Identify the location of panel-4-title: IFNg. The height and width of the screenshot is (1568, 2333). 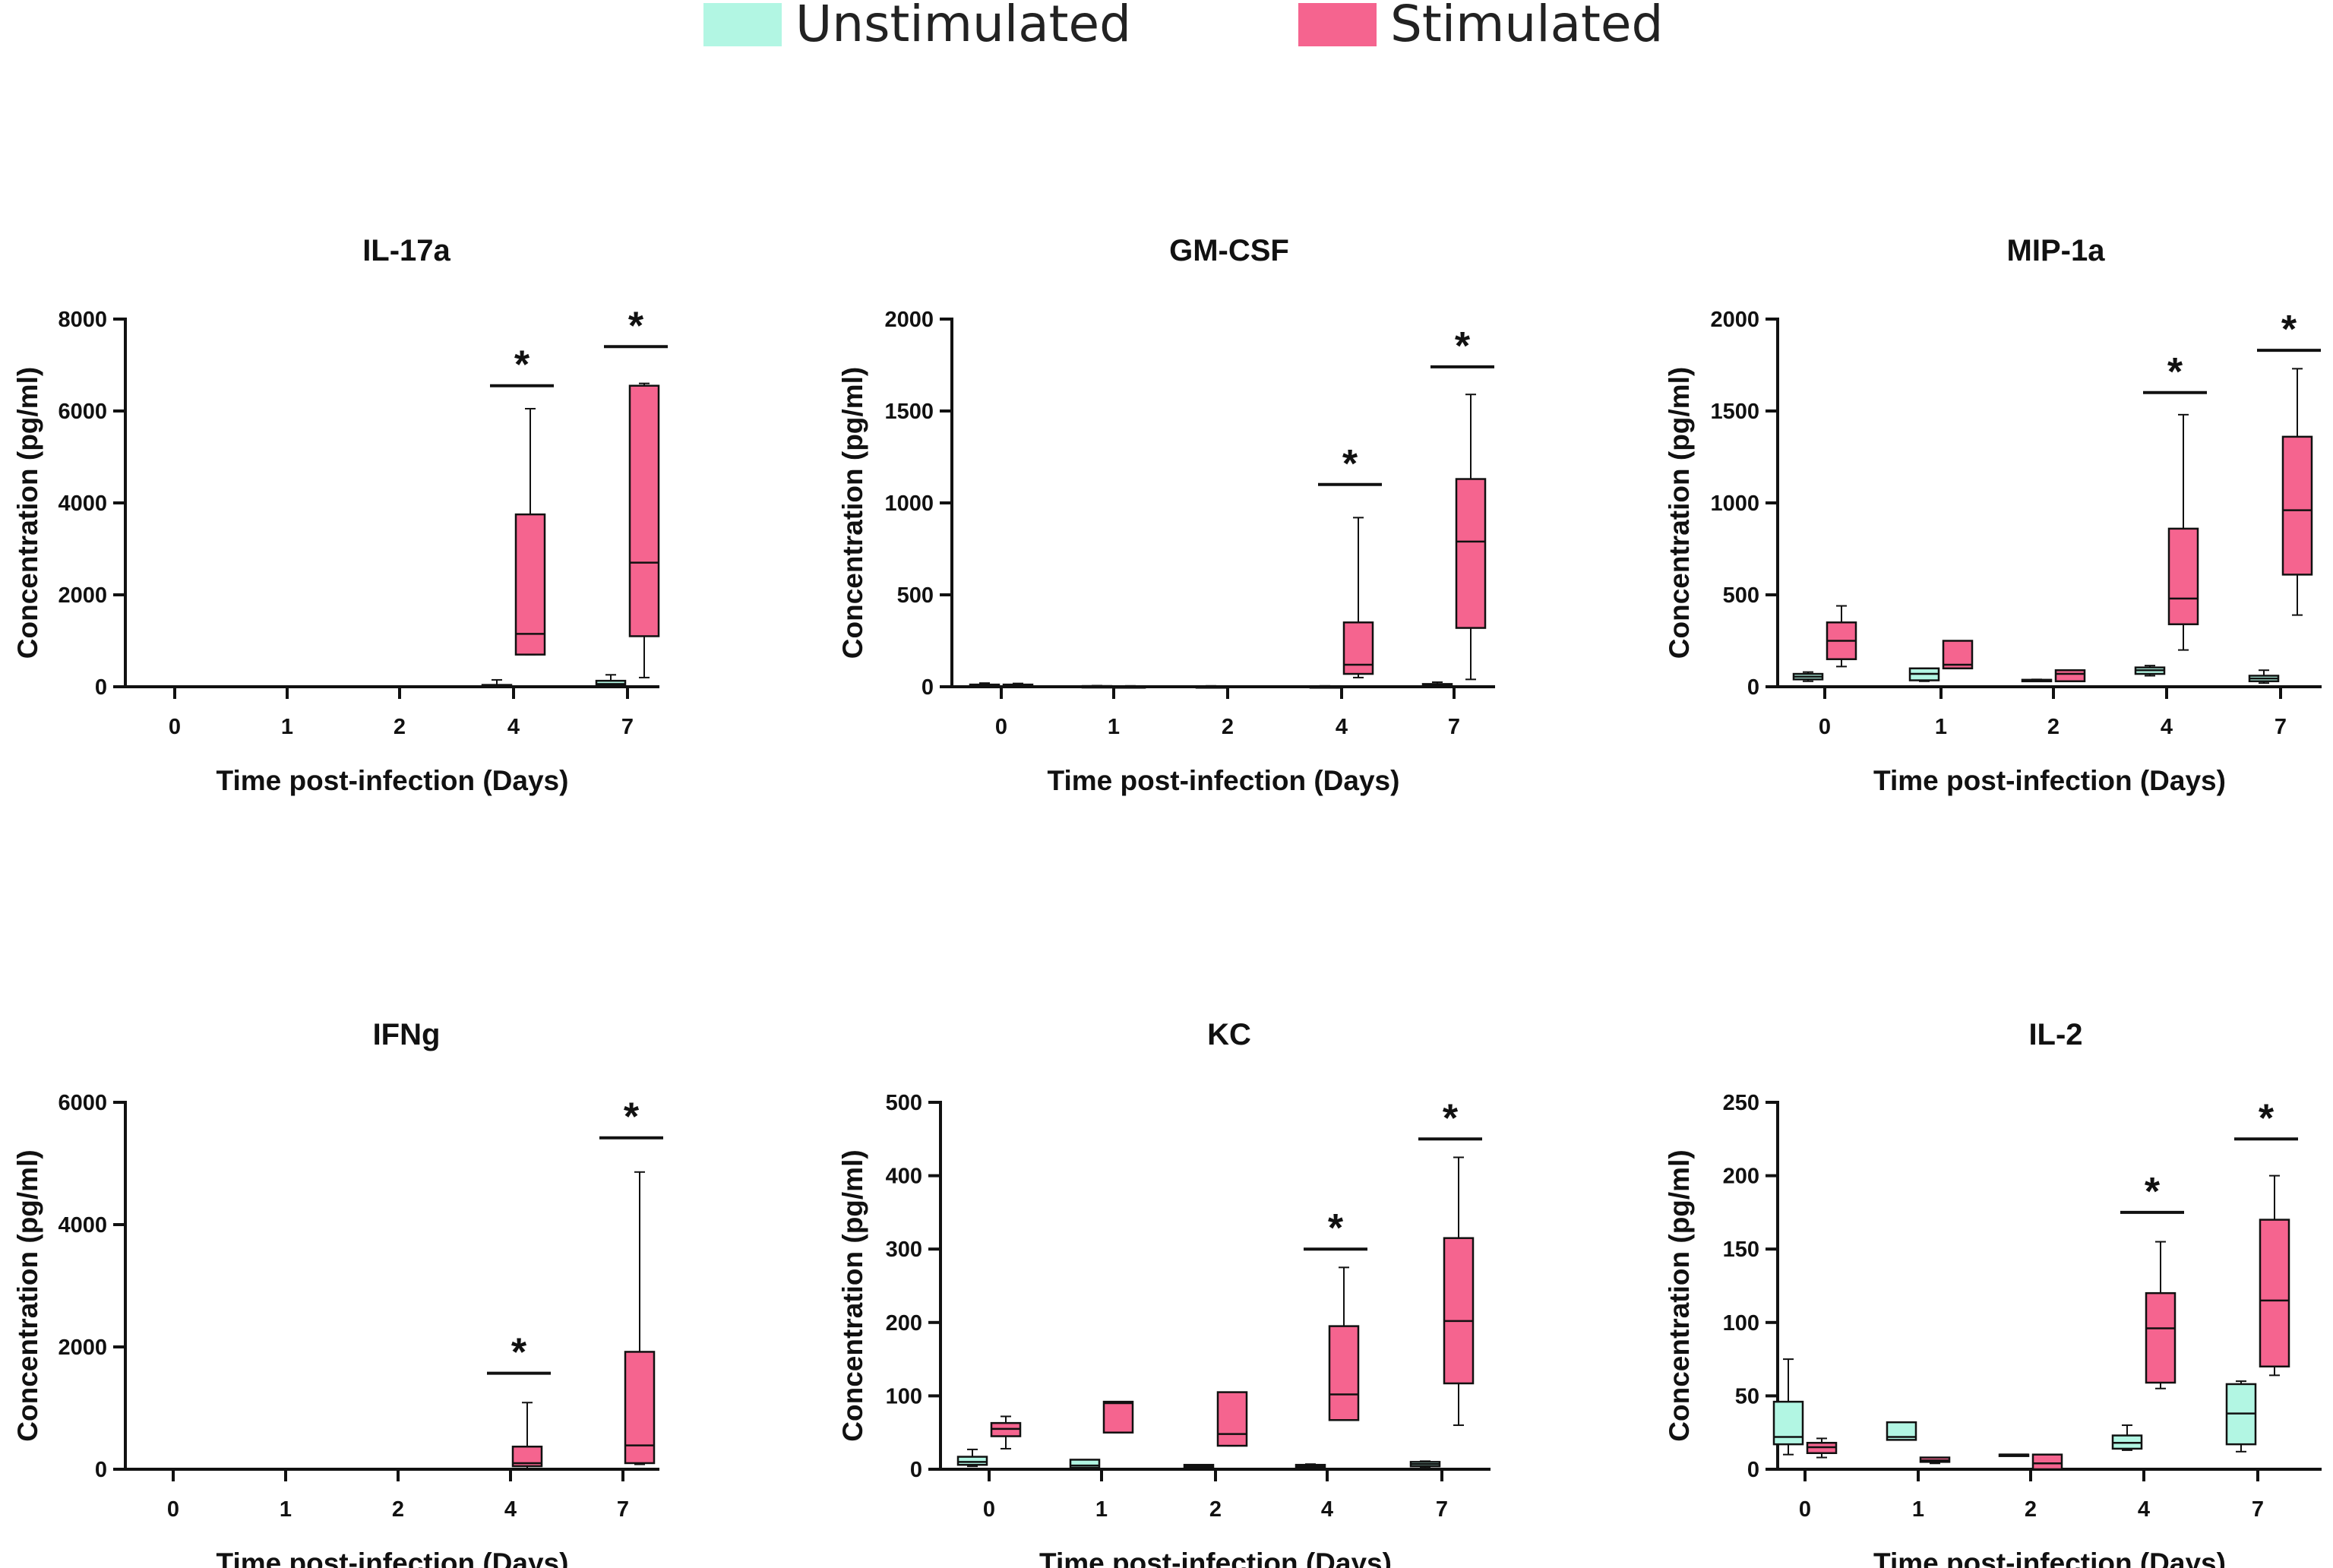
(407, 1034).